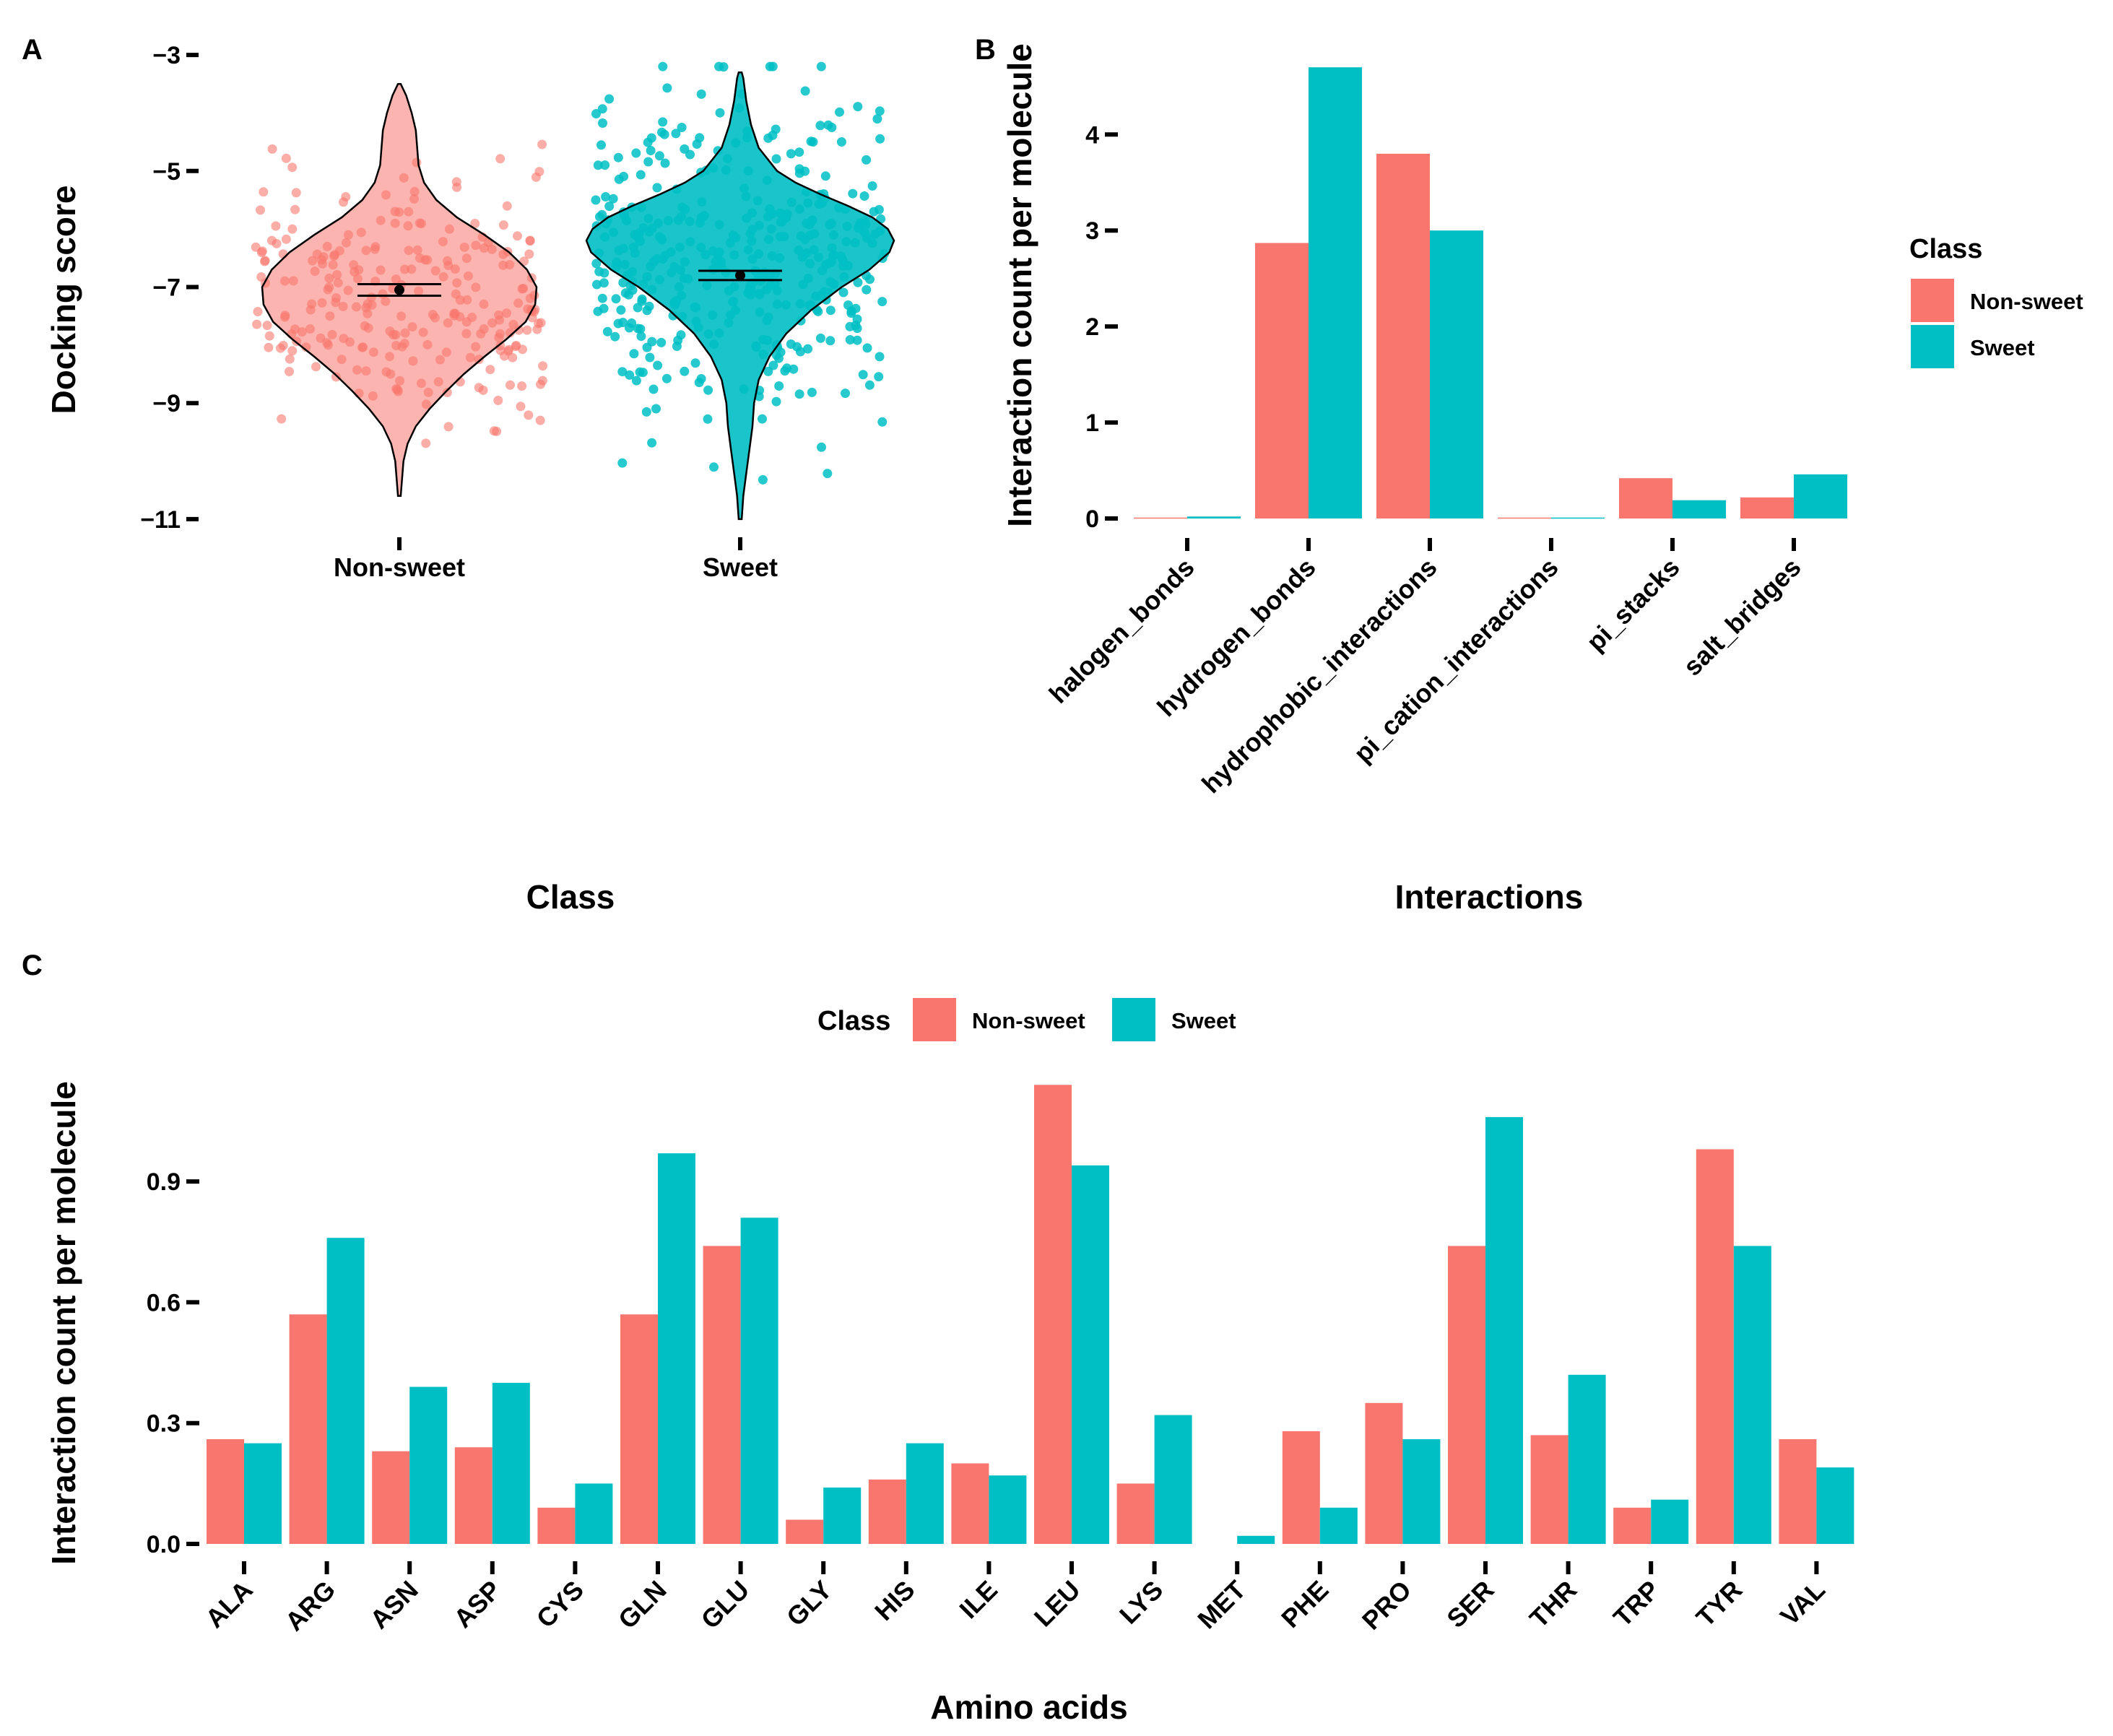 This screenshot has height=1736, width=2113. I want to click on panel-a-y-axis-title: Docking score, so click(63, 300).